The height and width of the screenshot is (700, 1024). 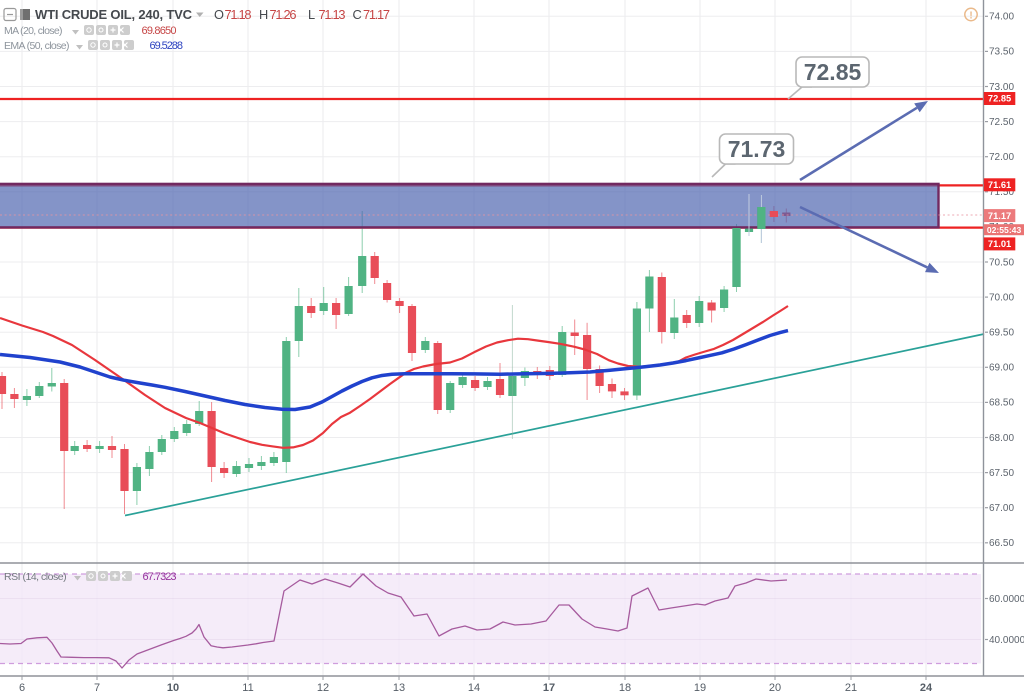 What do you see at coordinates (1004, 230) in the screenshot?
I see `svg-text: 02:55:43` at bounding box center [1004, 230].